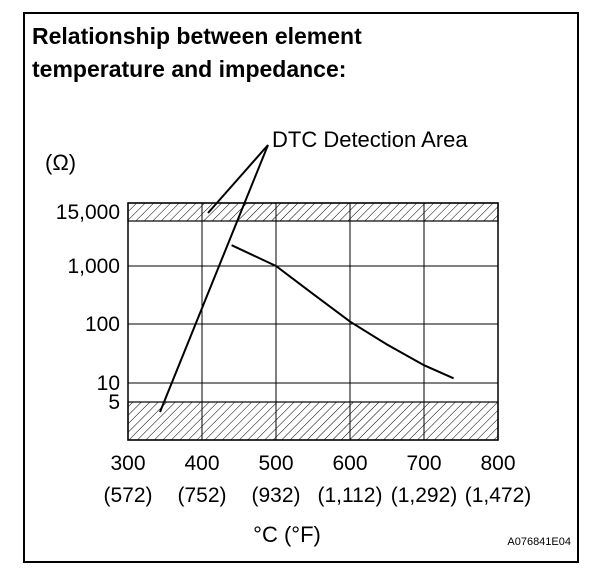  Describe the element at coordinates (370, 139) in the screenshot. I see `annotation-label: DTC Detection Area` at that location.